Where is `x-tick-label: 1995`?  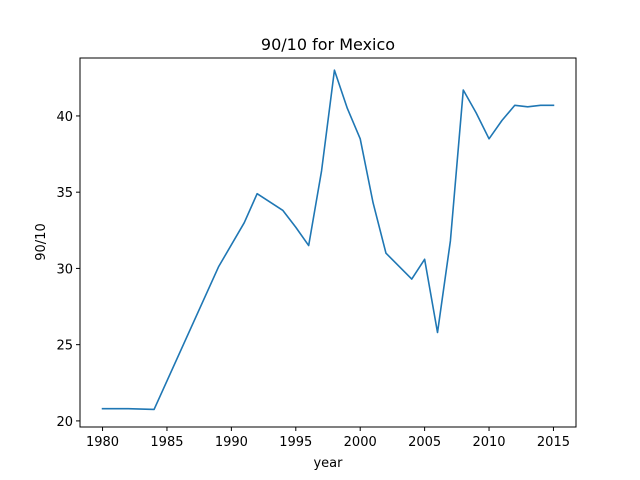
x-tick-label: 1995 is located at coordinates (295, 442).